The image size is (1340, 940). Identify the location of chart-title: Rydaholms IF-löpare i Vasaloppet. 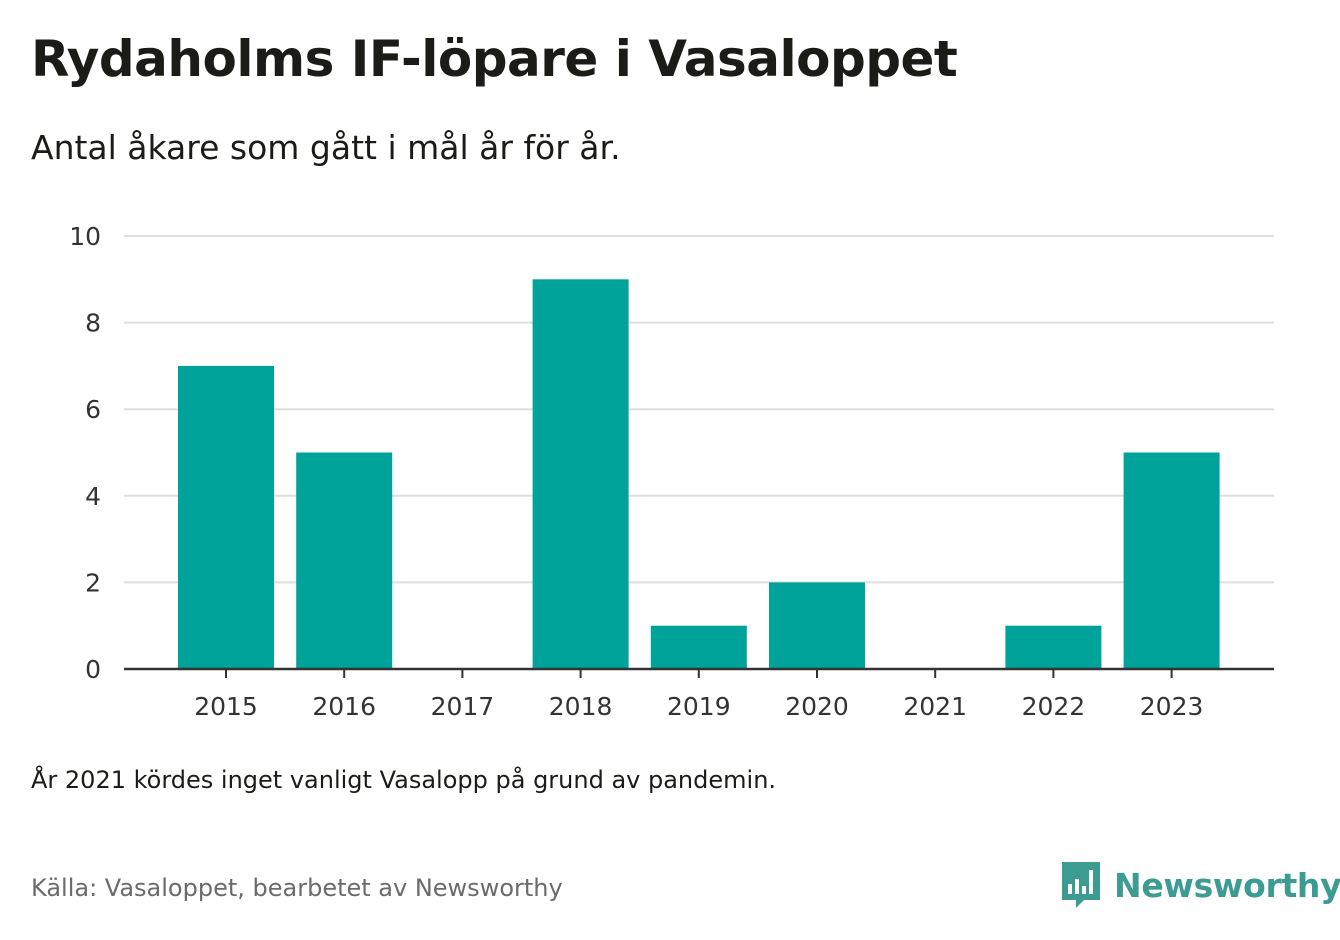
(494, 59).